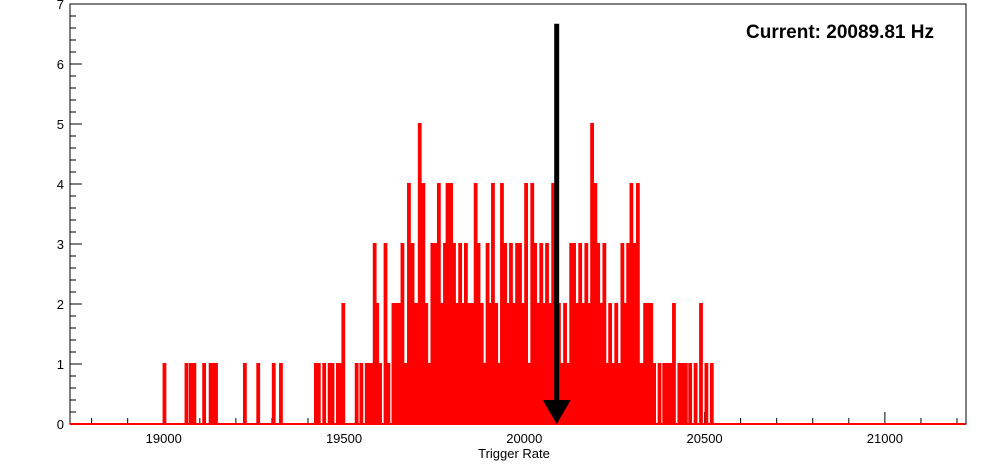 The image size is (996, 472). Describe the element at coordinates (60, 304) in the screenshot. I see `y-tick-label: 2` at that location.